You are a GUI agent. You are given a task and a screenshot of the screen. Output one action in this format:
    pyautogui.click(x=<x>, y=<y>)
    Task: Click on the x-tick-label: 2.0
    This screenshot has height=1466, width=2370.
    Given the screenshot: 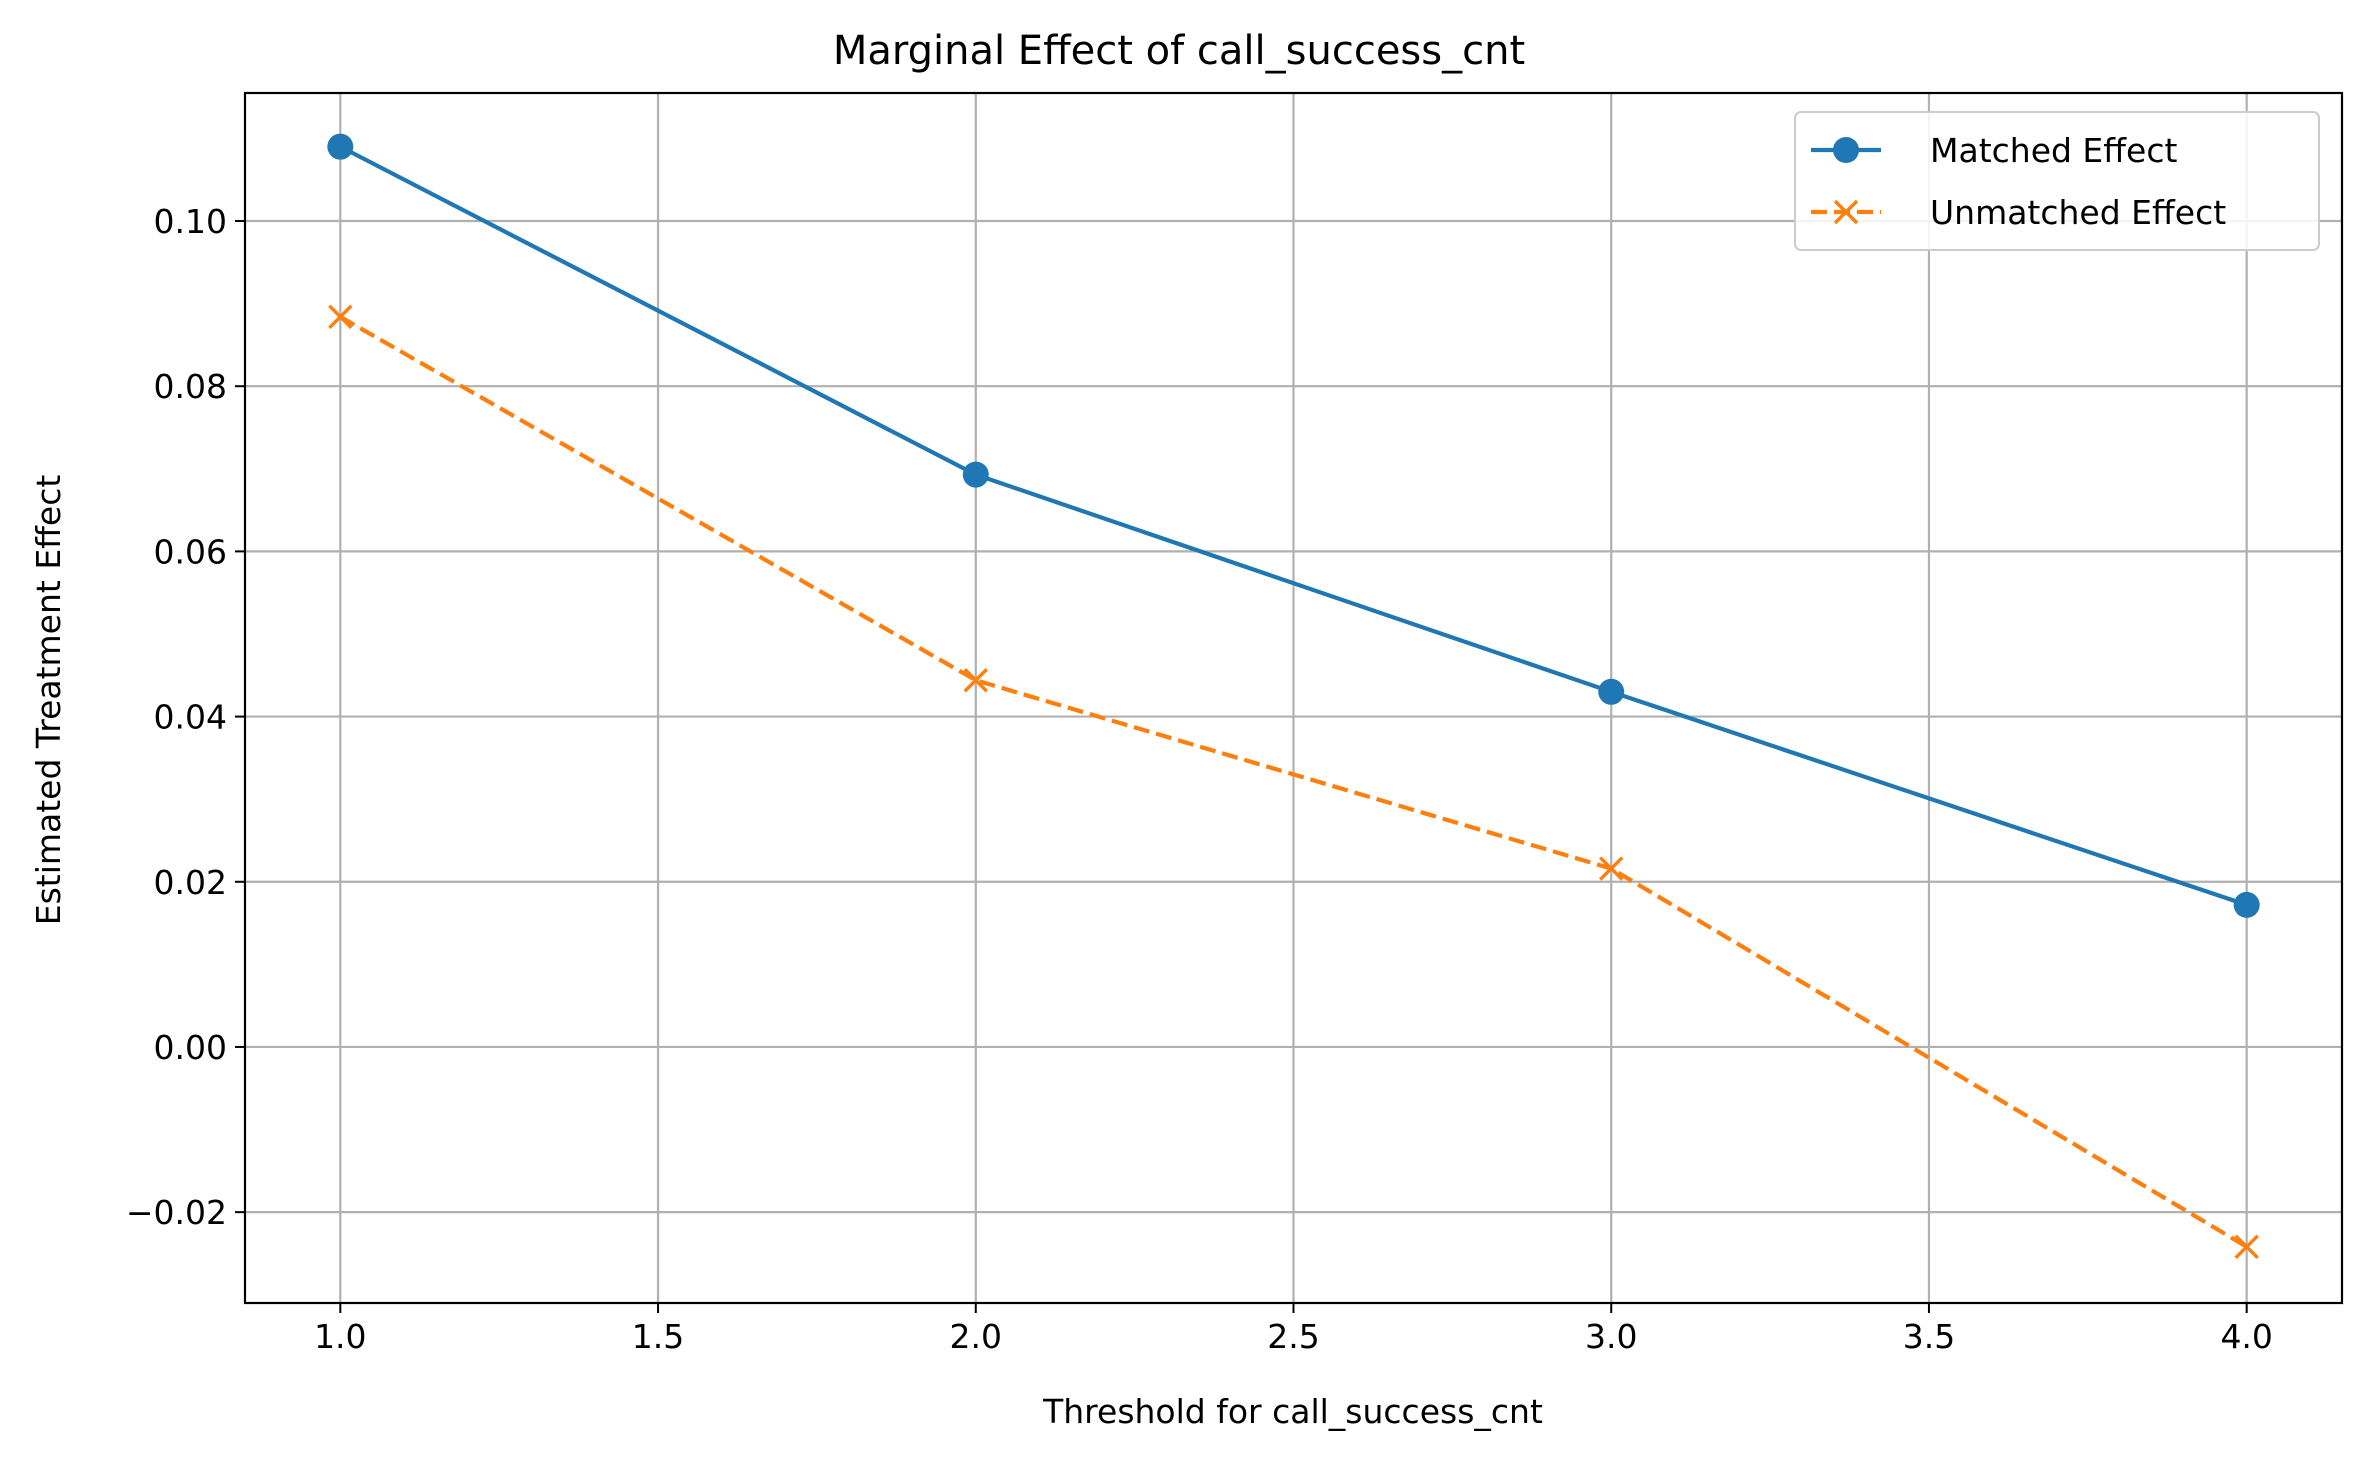 What is the action you would take?
    pyautogui.click(x=976, y=1336)
    